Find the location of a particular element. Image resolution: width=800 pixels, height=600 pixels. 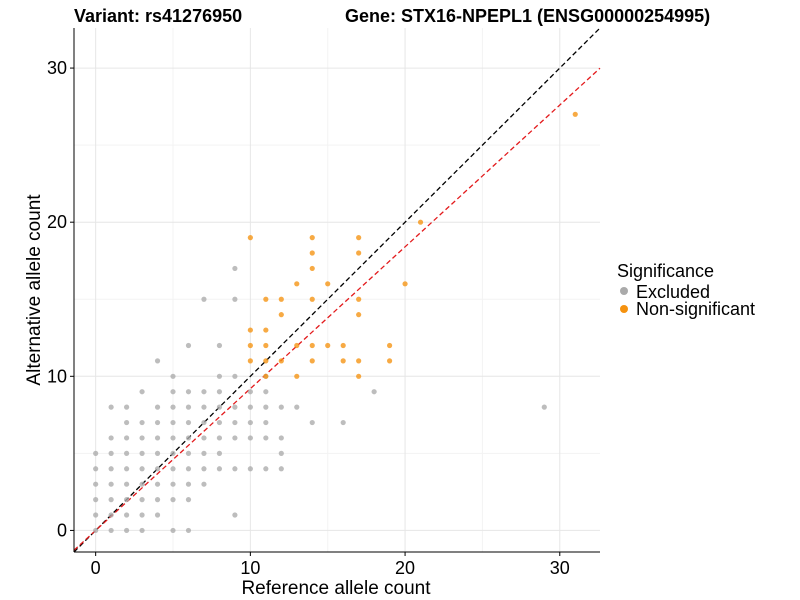

x-tick-label: 0 is located at coordinates (96, 568).